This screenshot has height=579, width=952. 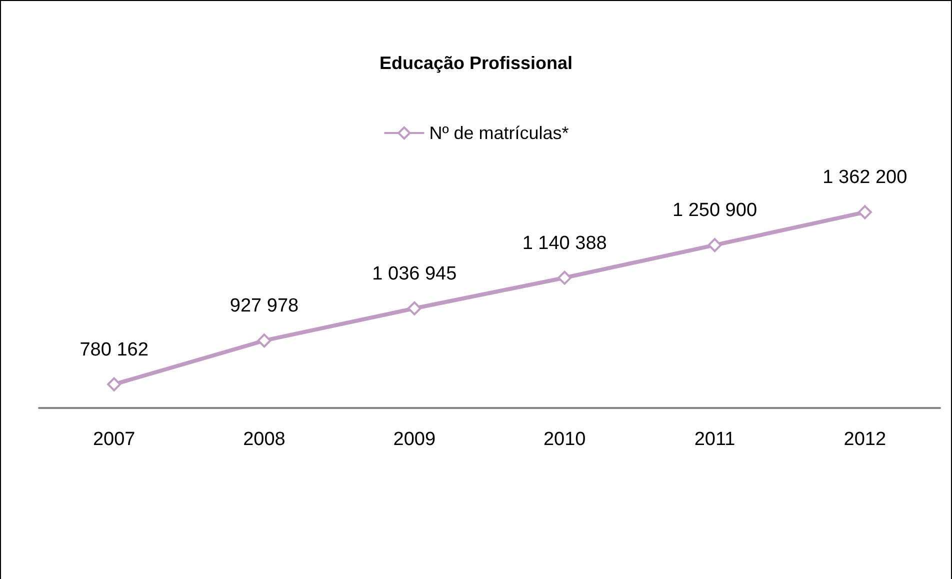 I want to click on data-label: 1 362 200, so click(x=865, y=177).